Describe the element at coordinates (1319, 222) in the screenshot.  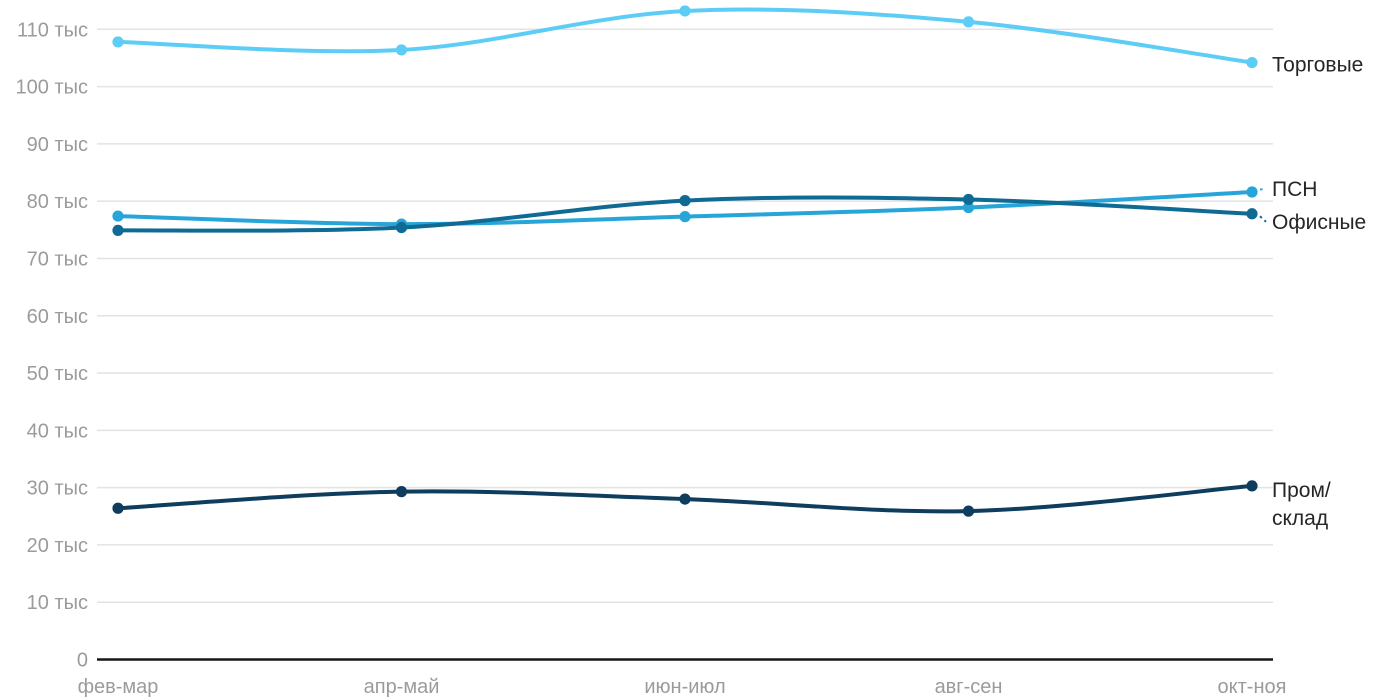
I see `series-label-ofisnye: Офисные` at that location.